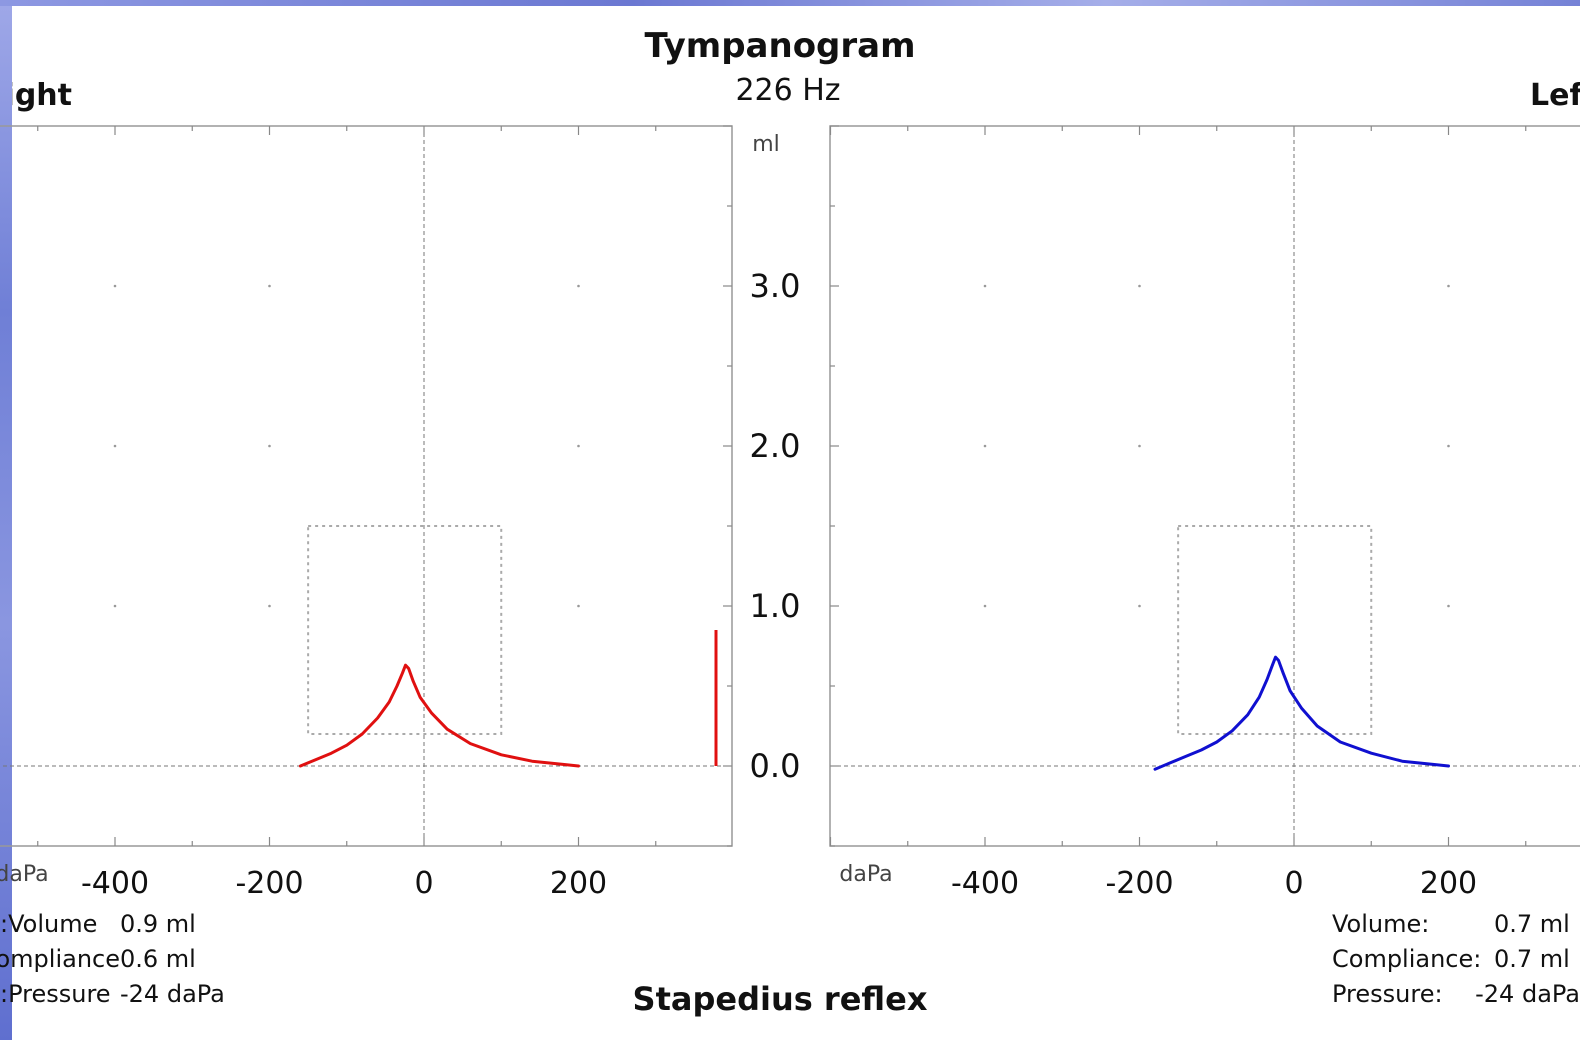 This screenshot has height=1040, width=1580. I want to click on left-x-tick-label: 0, so click(1293, 883).